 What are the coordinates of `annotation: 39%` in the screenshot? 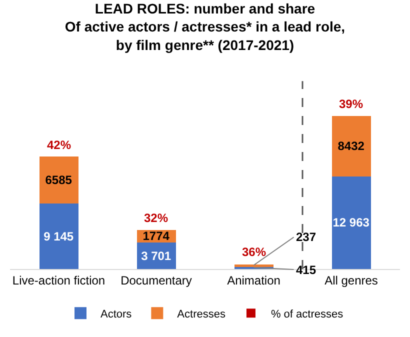 It's located at (351, 104).